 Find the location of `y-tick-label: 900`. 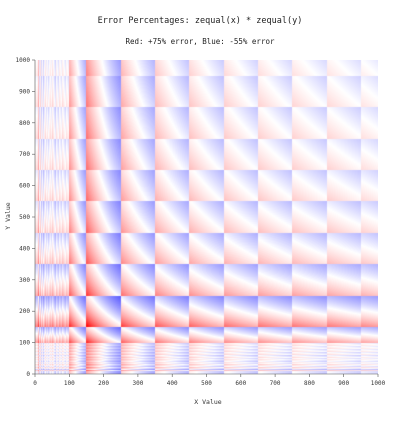

y-tick-label: 900 is located at coordinates (24, 91).